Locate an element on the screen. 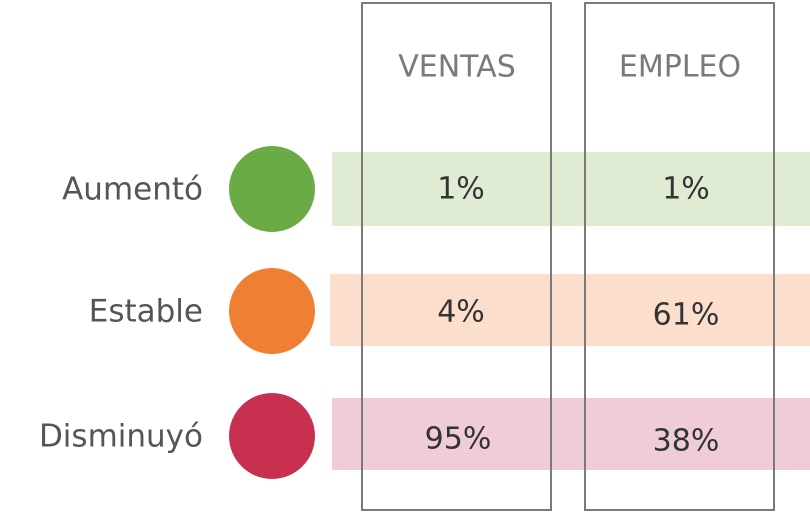  row-label: Aumentó is located at coordinates (132, 190).